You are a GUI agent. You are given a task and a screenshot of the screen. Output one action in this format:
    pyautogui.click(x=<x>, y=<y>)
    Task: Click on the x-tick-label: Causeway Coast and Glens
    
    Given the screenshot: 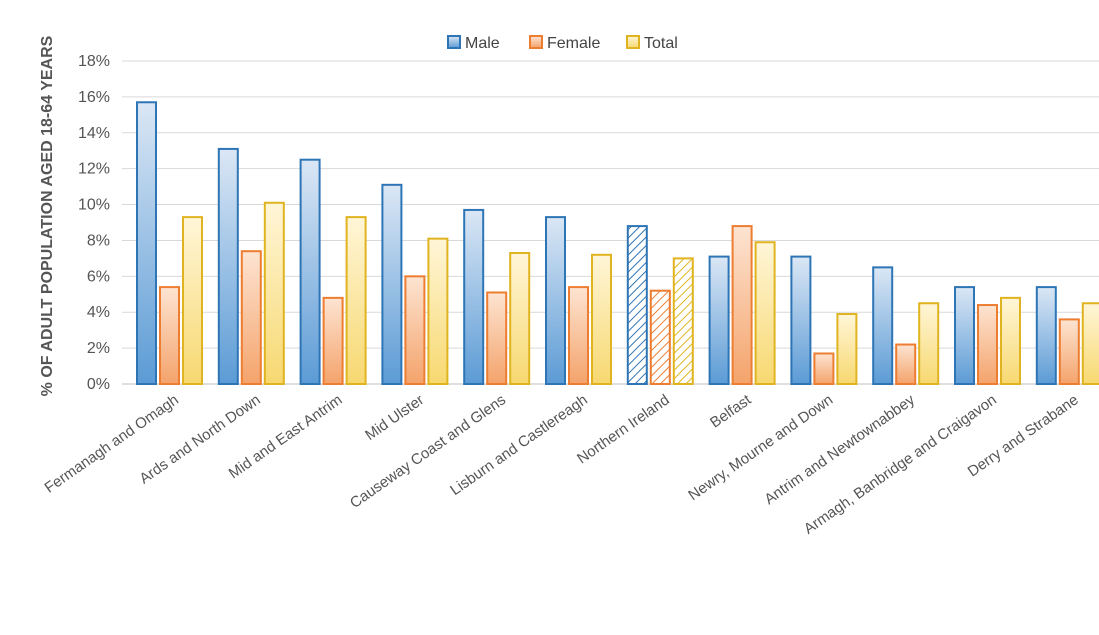 What is the action you would take?
    pyautogui.click(x=428, y=451)
    